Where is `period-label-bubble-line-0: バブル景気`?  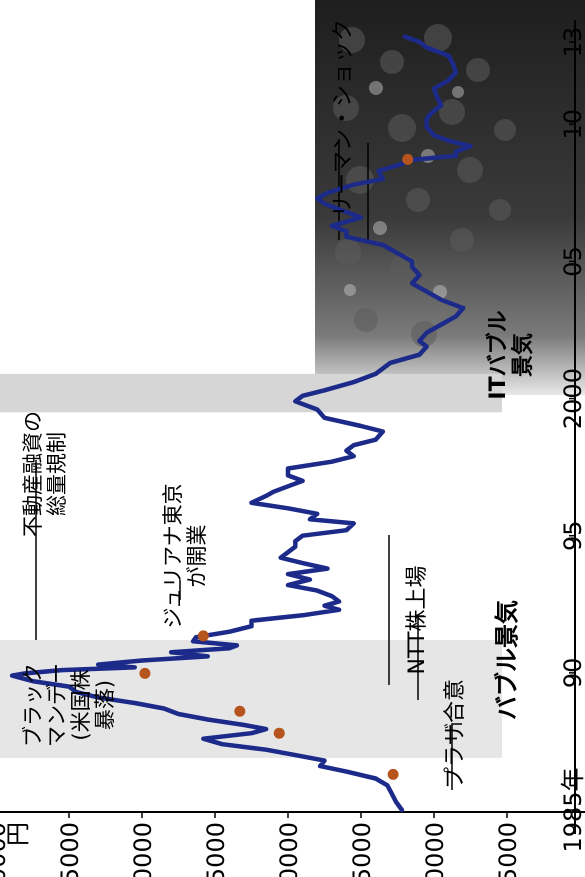
period-label-bubble-line-0: バブル景気 is located at coordinates (507, 660).